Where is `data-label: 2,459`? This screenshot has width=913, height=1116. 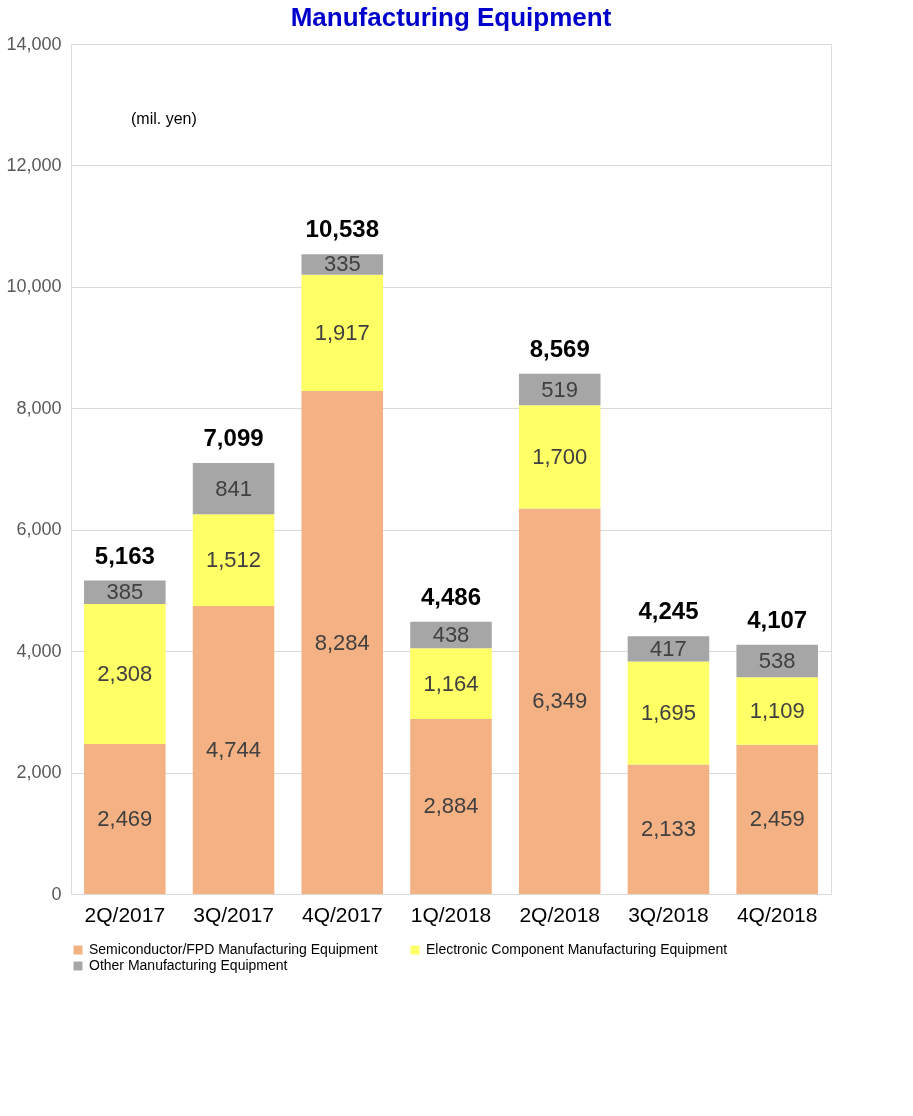 data-label: 2,459 is located at coordinates (777, 819).